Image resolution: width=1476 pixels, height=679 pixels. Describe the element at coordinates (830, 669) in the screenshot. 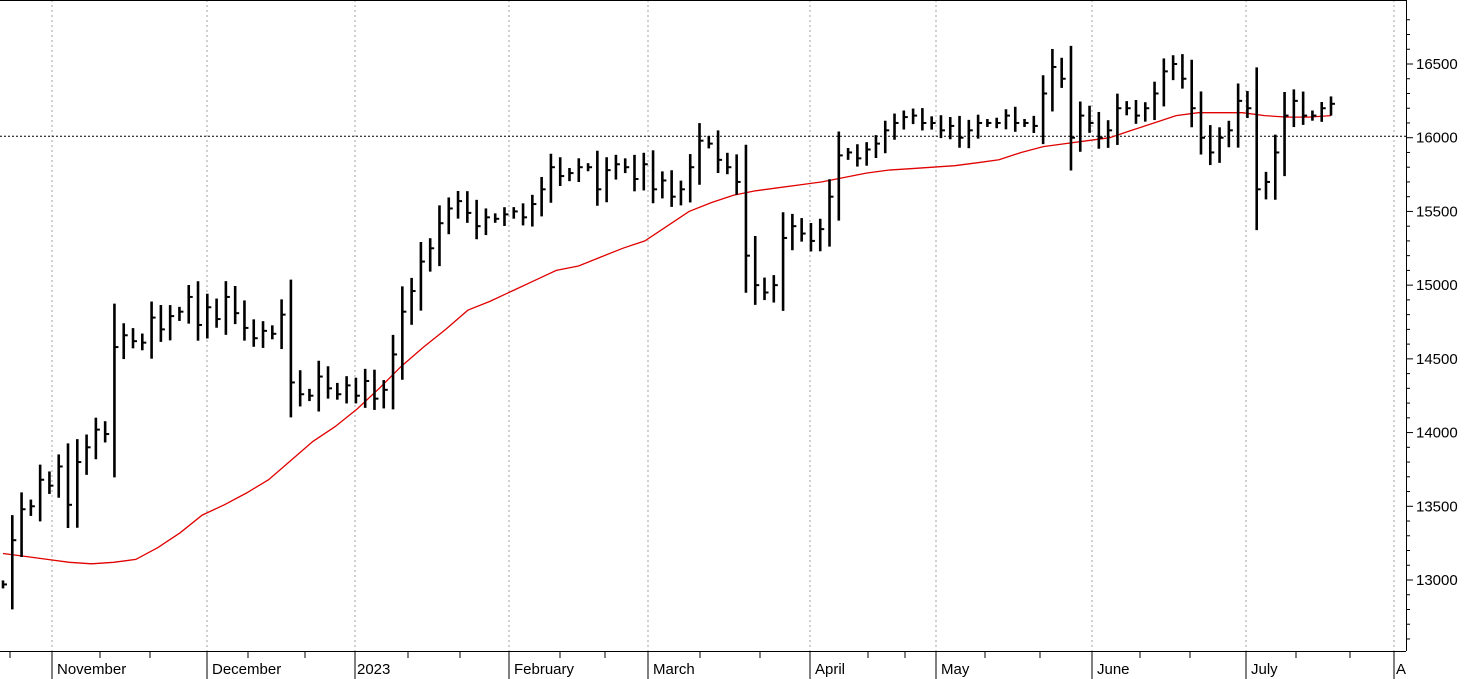

I see `x-tick-label: April` at that location.